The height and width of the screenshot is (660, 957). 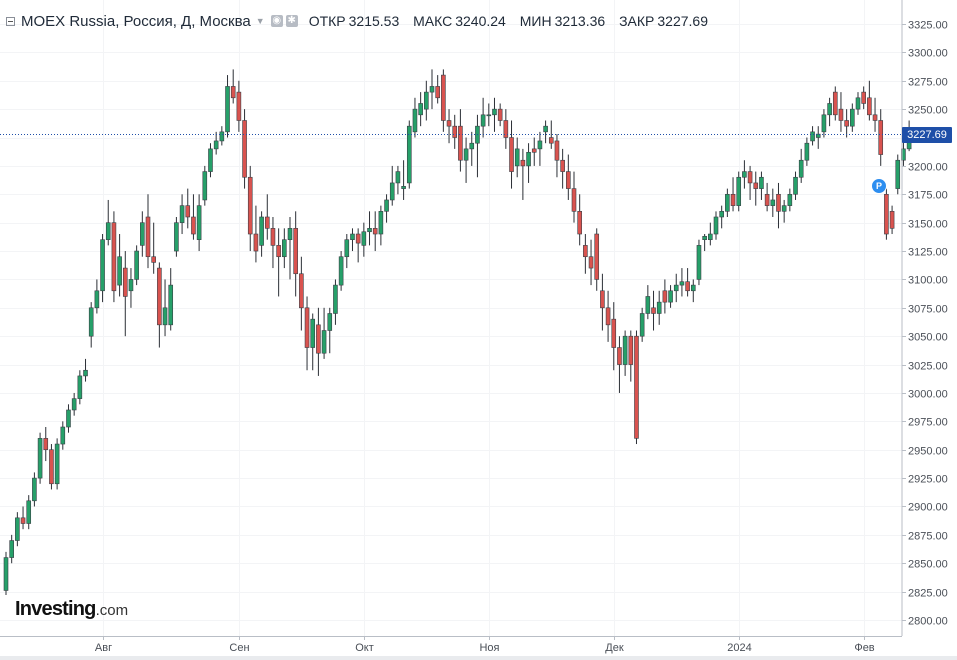 What do you see at coordinates (928, 423) in the screenshot?
I see `y-tick-label: 2975.00` at bounding box center [928, 423].